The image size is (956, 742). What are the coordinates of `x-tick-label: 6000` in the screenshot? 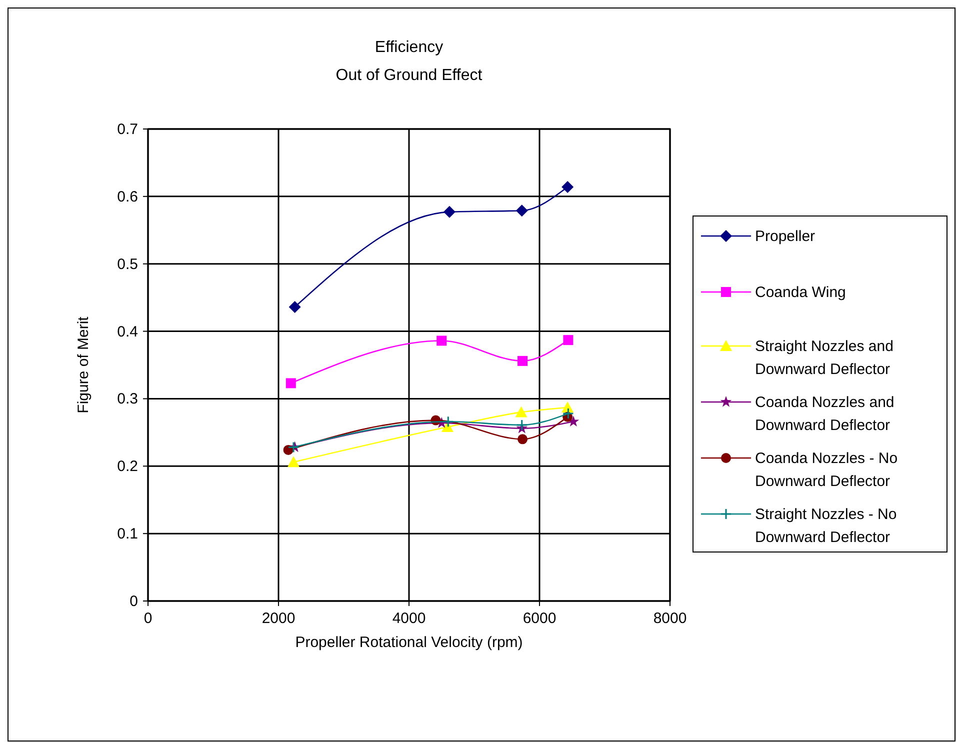 It's located at (539, 618).